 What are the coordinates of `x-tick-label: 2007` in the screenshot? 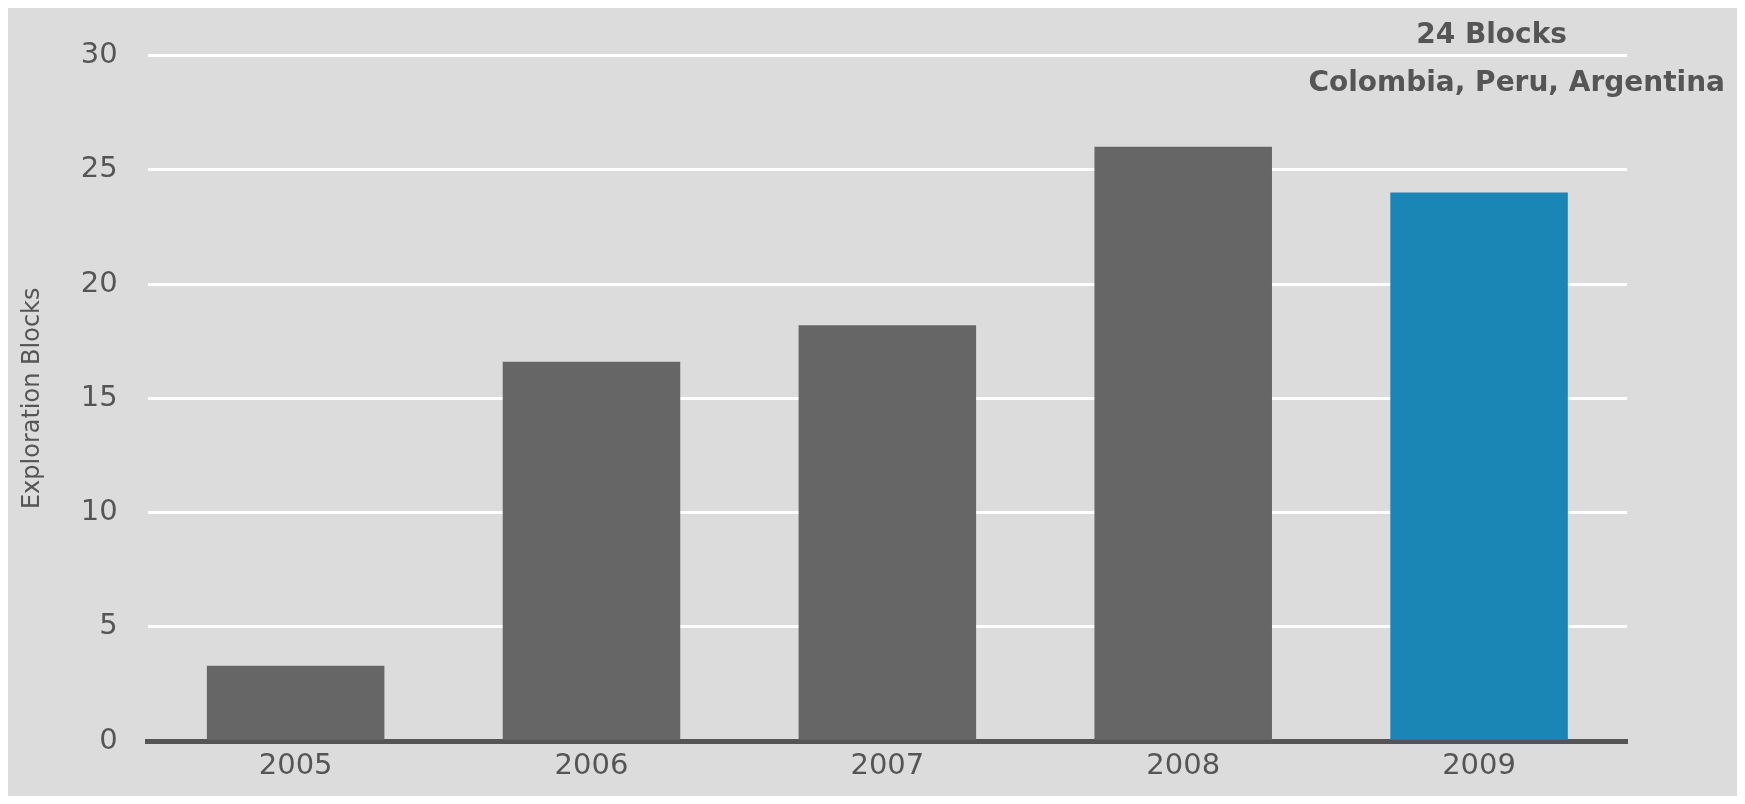 It's located at (887, 764).